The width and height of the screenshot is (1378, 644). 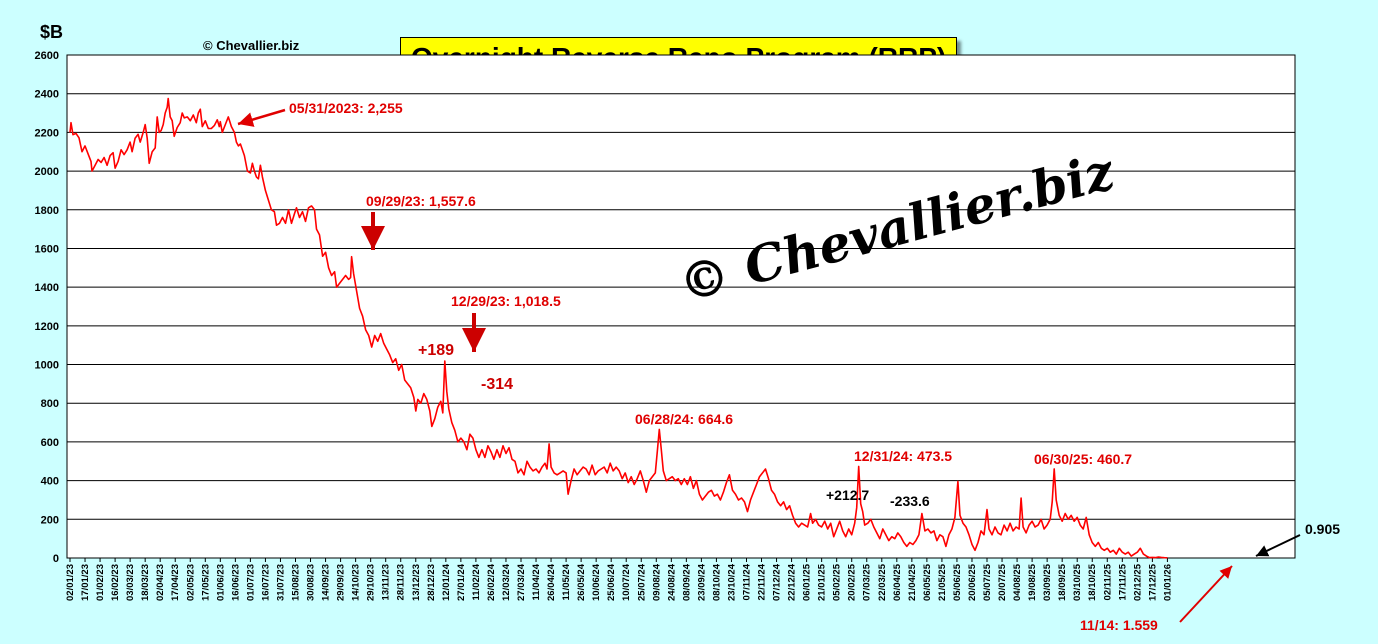 I want to click on x-tick-label: 07/03/25, so click(x=867, y=582).